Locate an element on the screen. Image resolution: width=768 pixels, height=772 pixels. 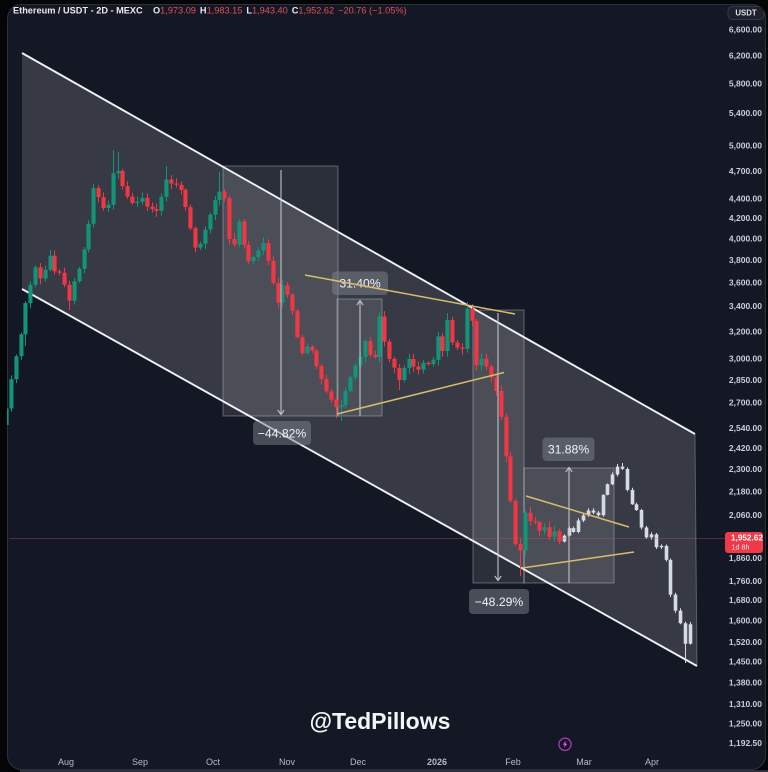
svg-text: Oct is located at coordinates (213, 762).